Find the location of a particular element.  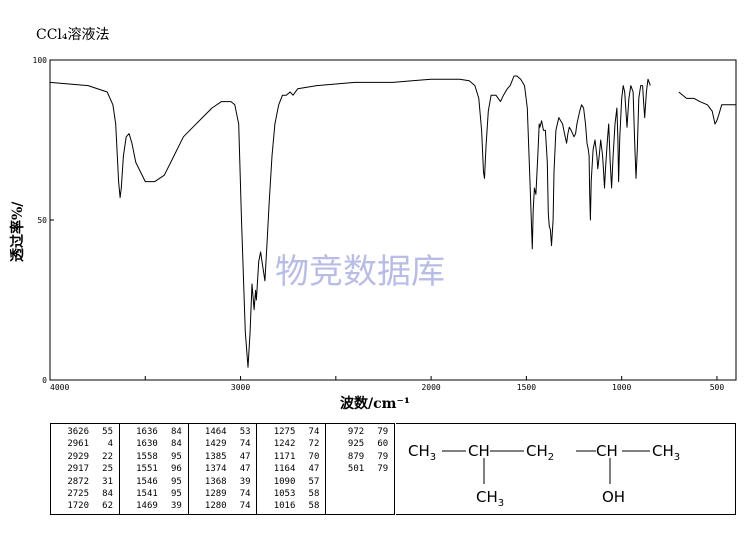

peak-wavenumber: 1385 is located at coordinates (215, 456).